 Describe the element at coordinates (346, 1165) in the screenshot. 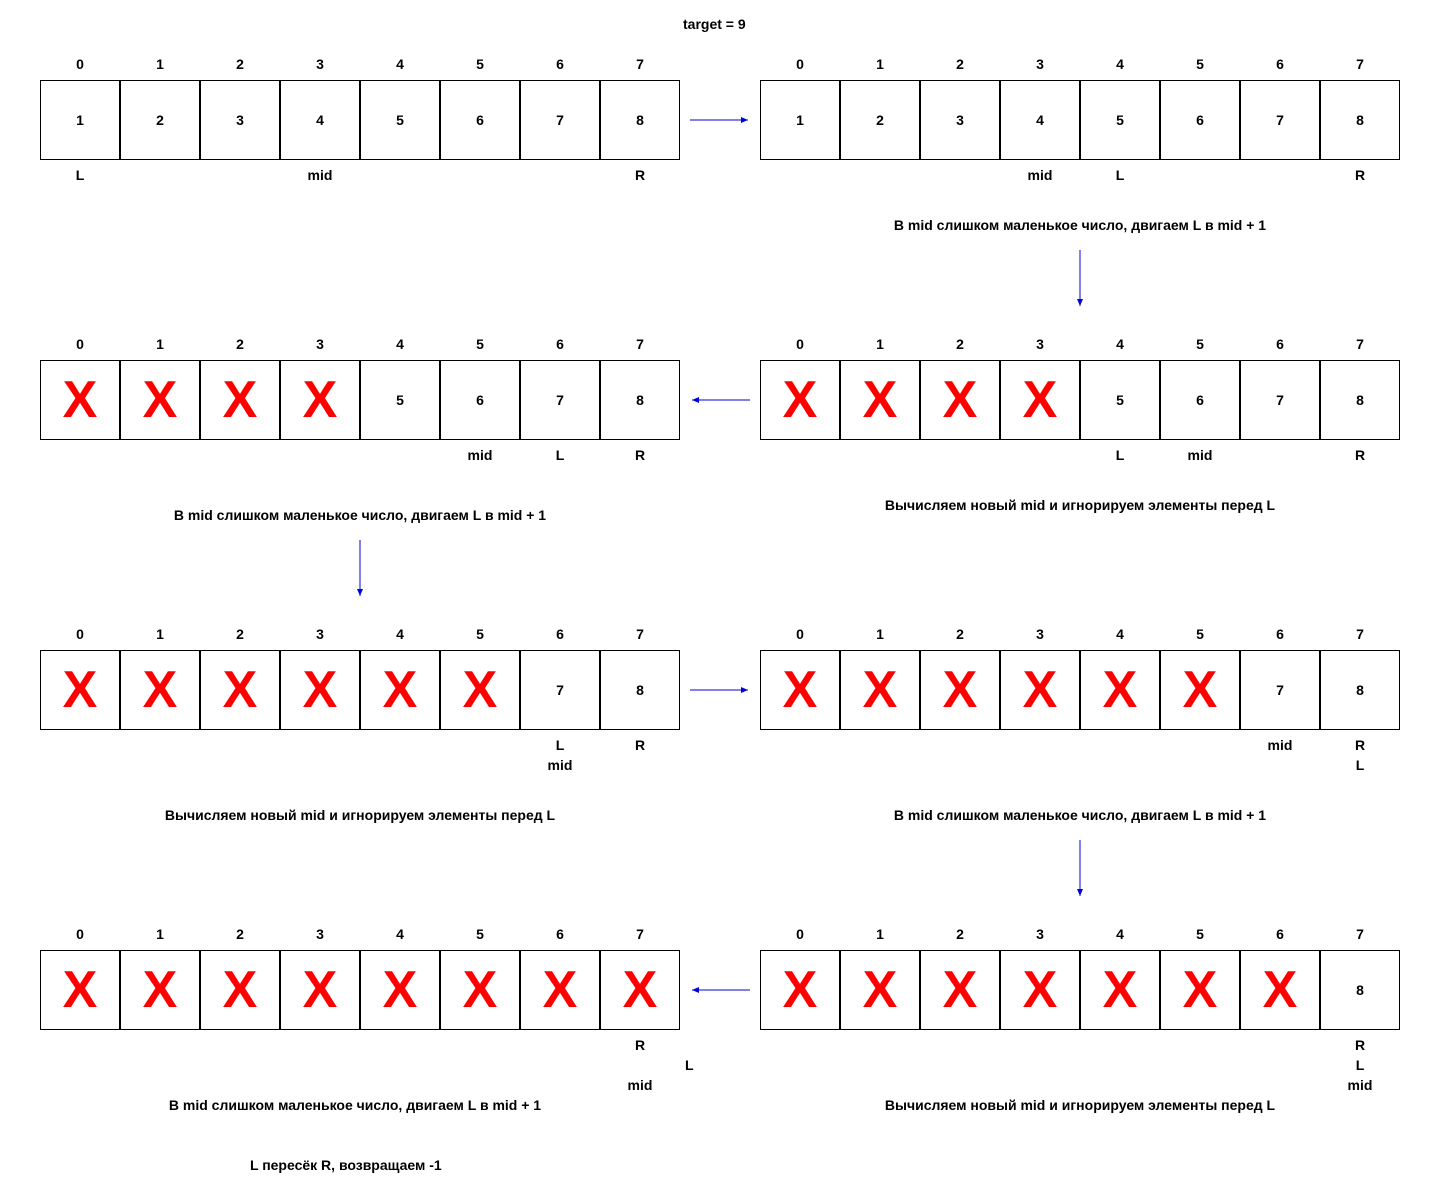

I see `final-note: L пересёк R, возвращаем -1` at that location.